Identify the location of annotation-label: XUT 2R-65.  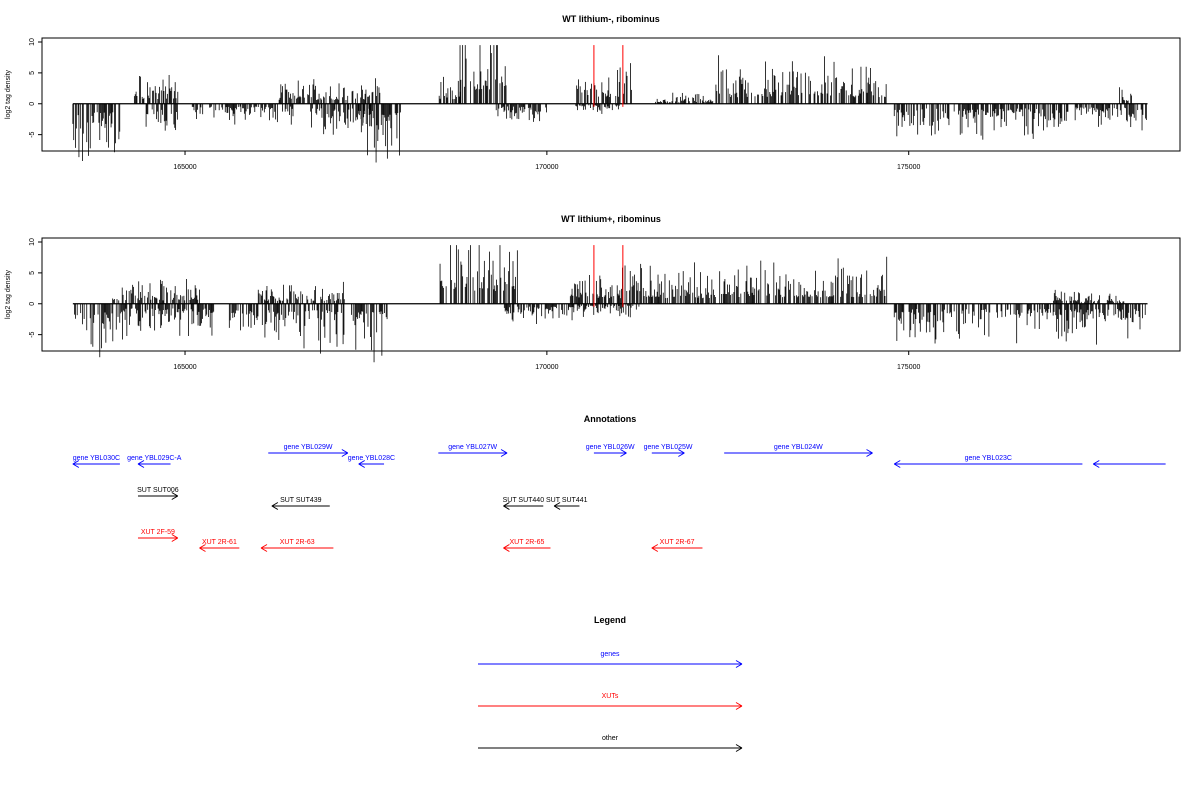
(527, 542).